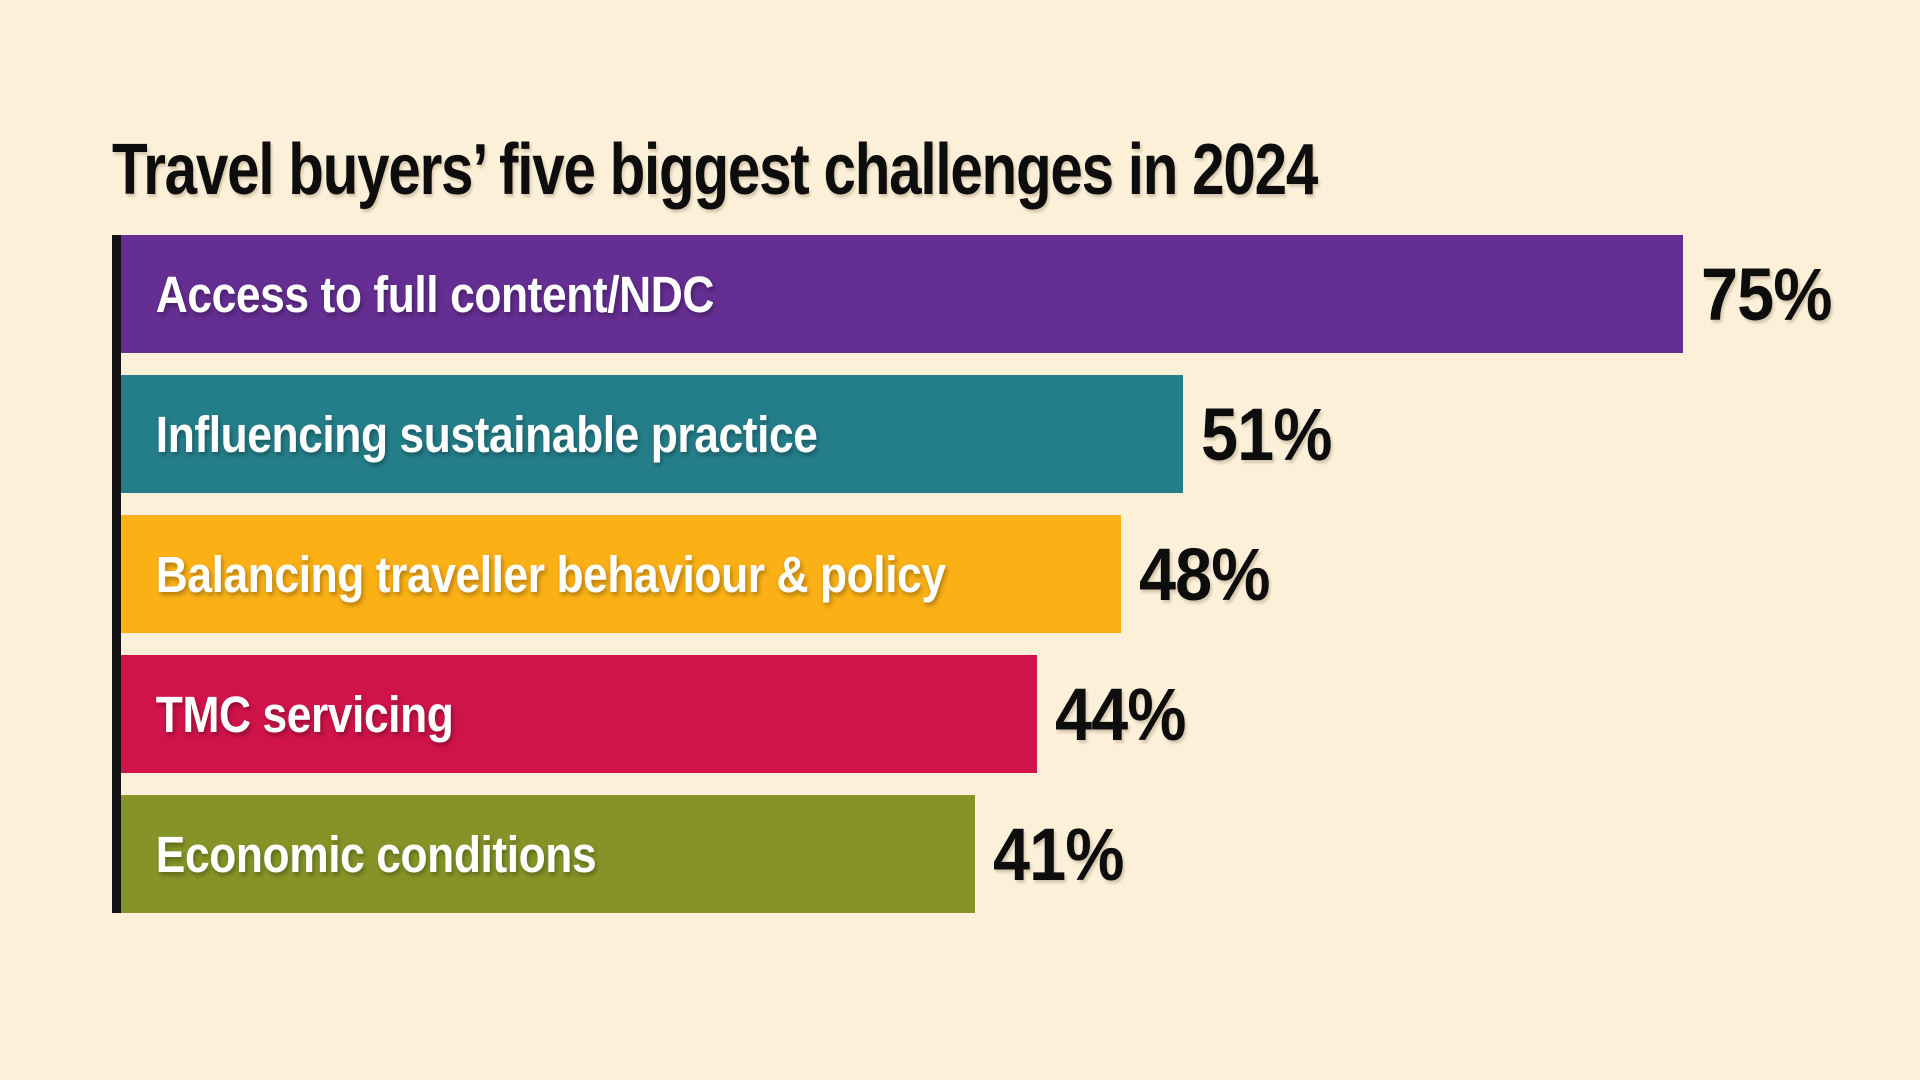 The width and height of the screenshot is (1920, 1080). I want to click on bar-influencing-sustainable-practice: Influencing sustainable practice, so click(652, 434).